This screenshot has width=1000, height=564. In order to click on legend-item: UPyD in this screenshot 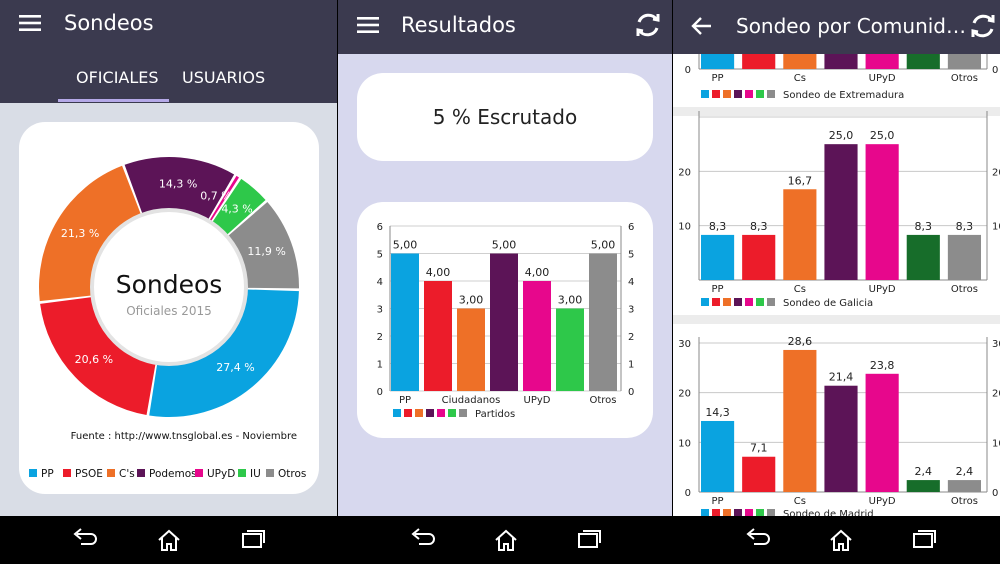, I will do `click(215, 474)`.